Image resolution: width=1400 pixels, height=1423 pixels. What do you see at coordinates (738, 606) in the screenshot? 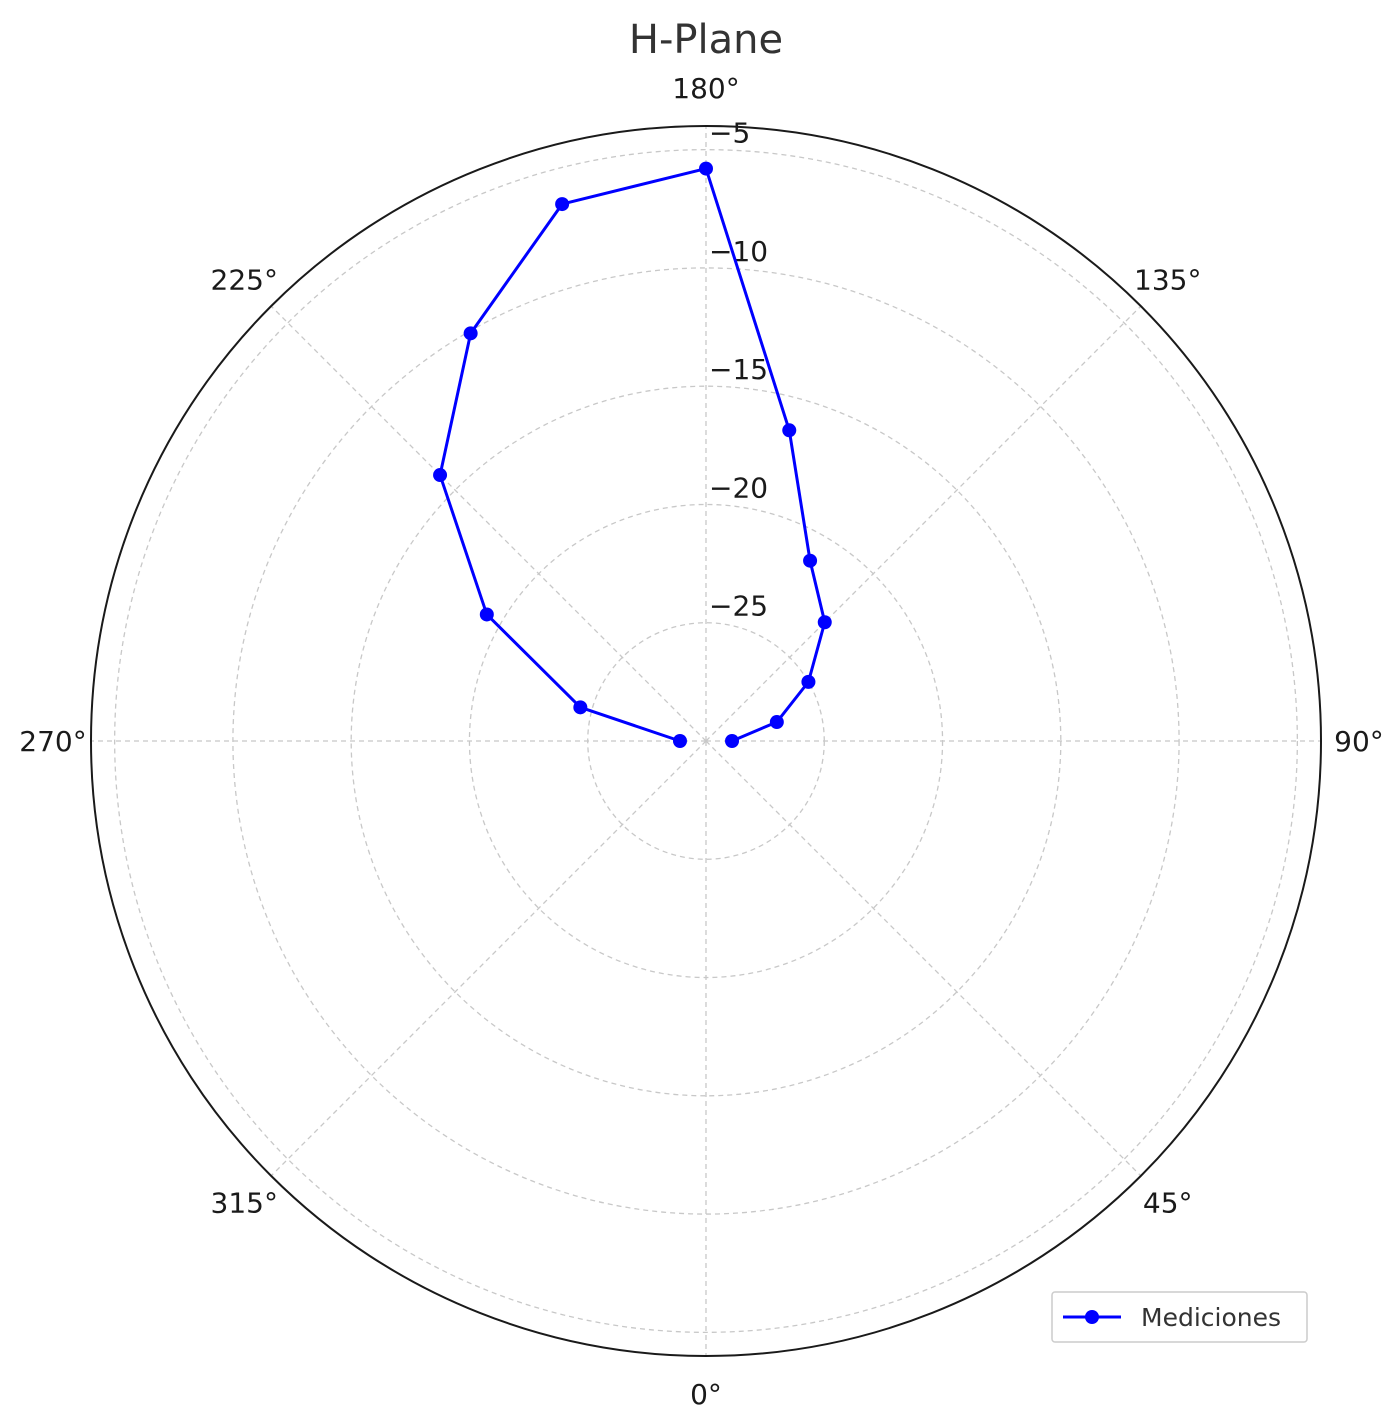
I see `r-tick-label: −25` at bounding box center [738, 606].